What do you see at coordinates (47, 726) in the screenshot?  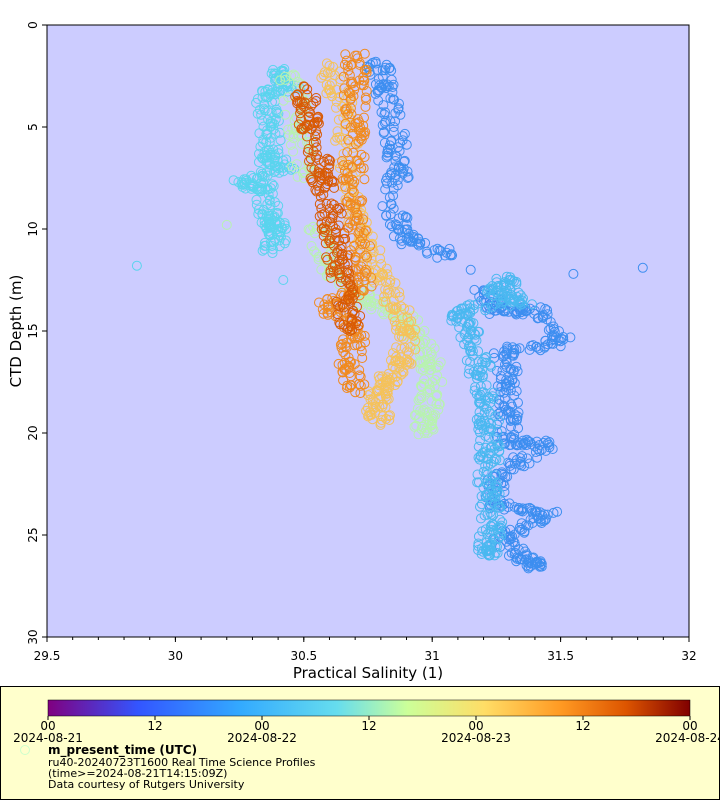 I see `colorbar-hour-label: 00` at bounding box center [47, 726].